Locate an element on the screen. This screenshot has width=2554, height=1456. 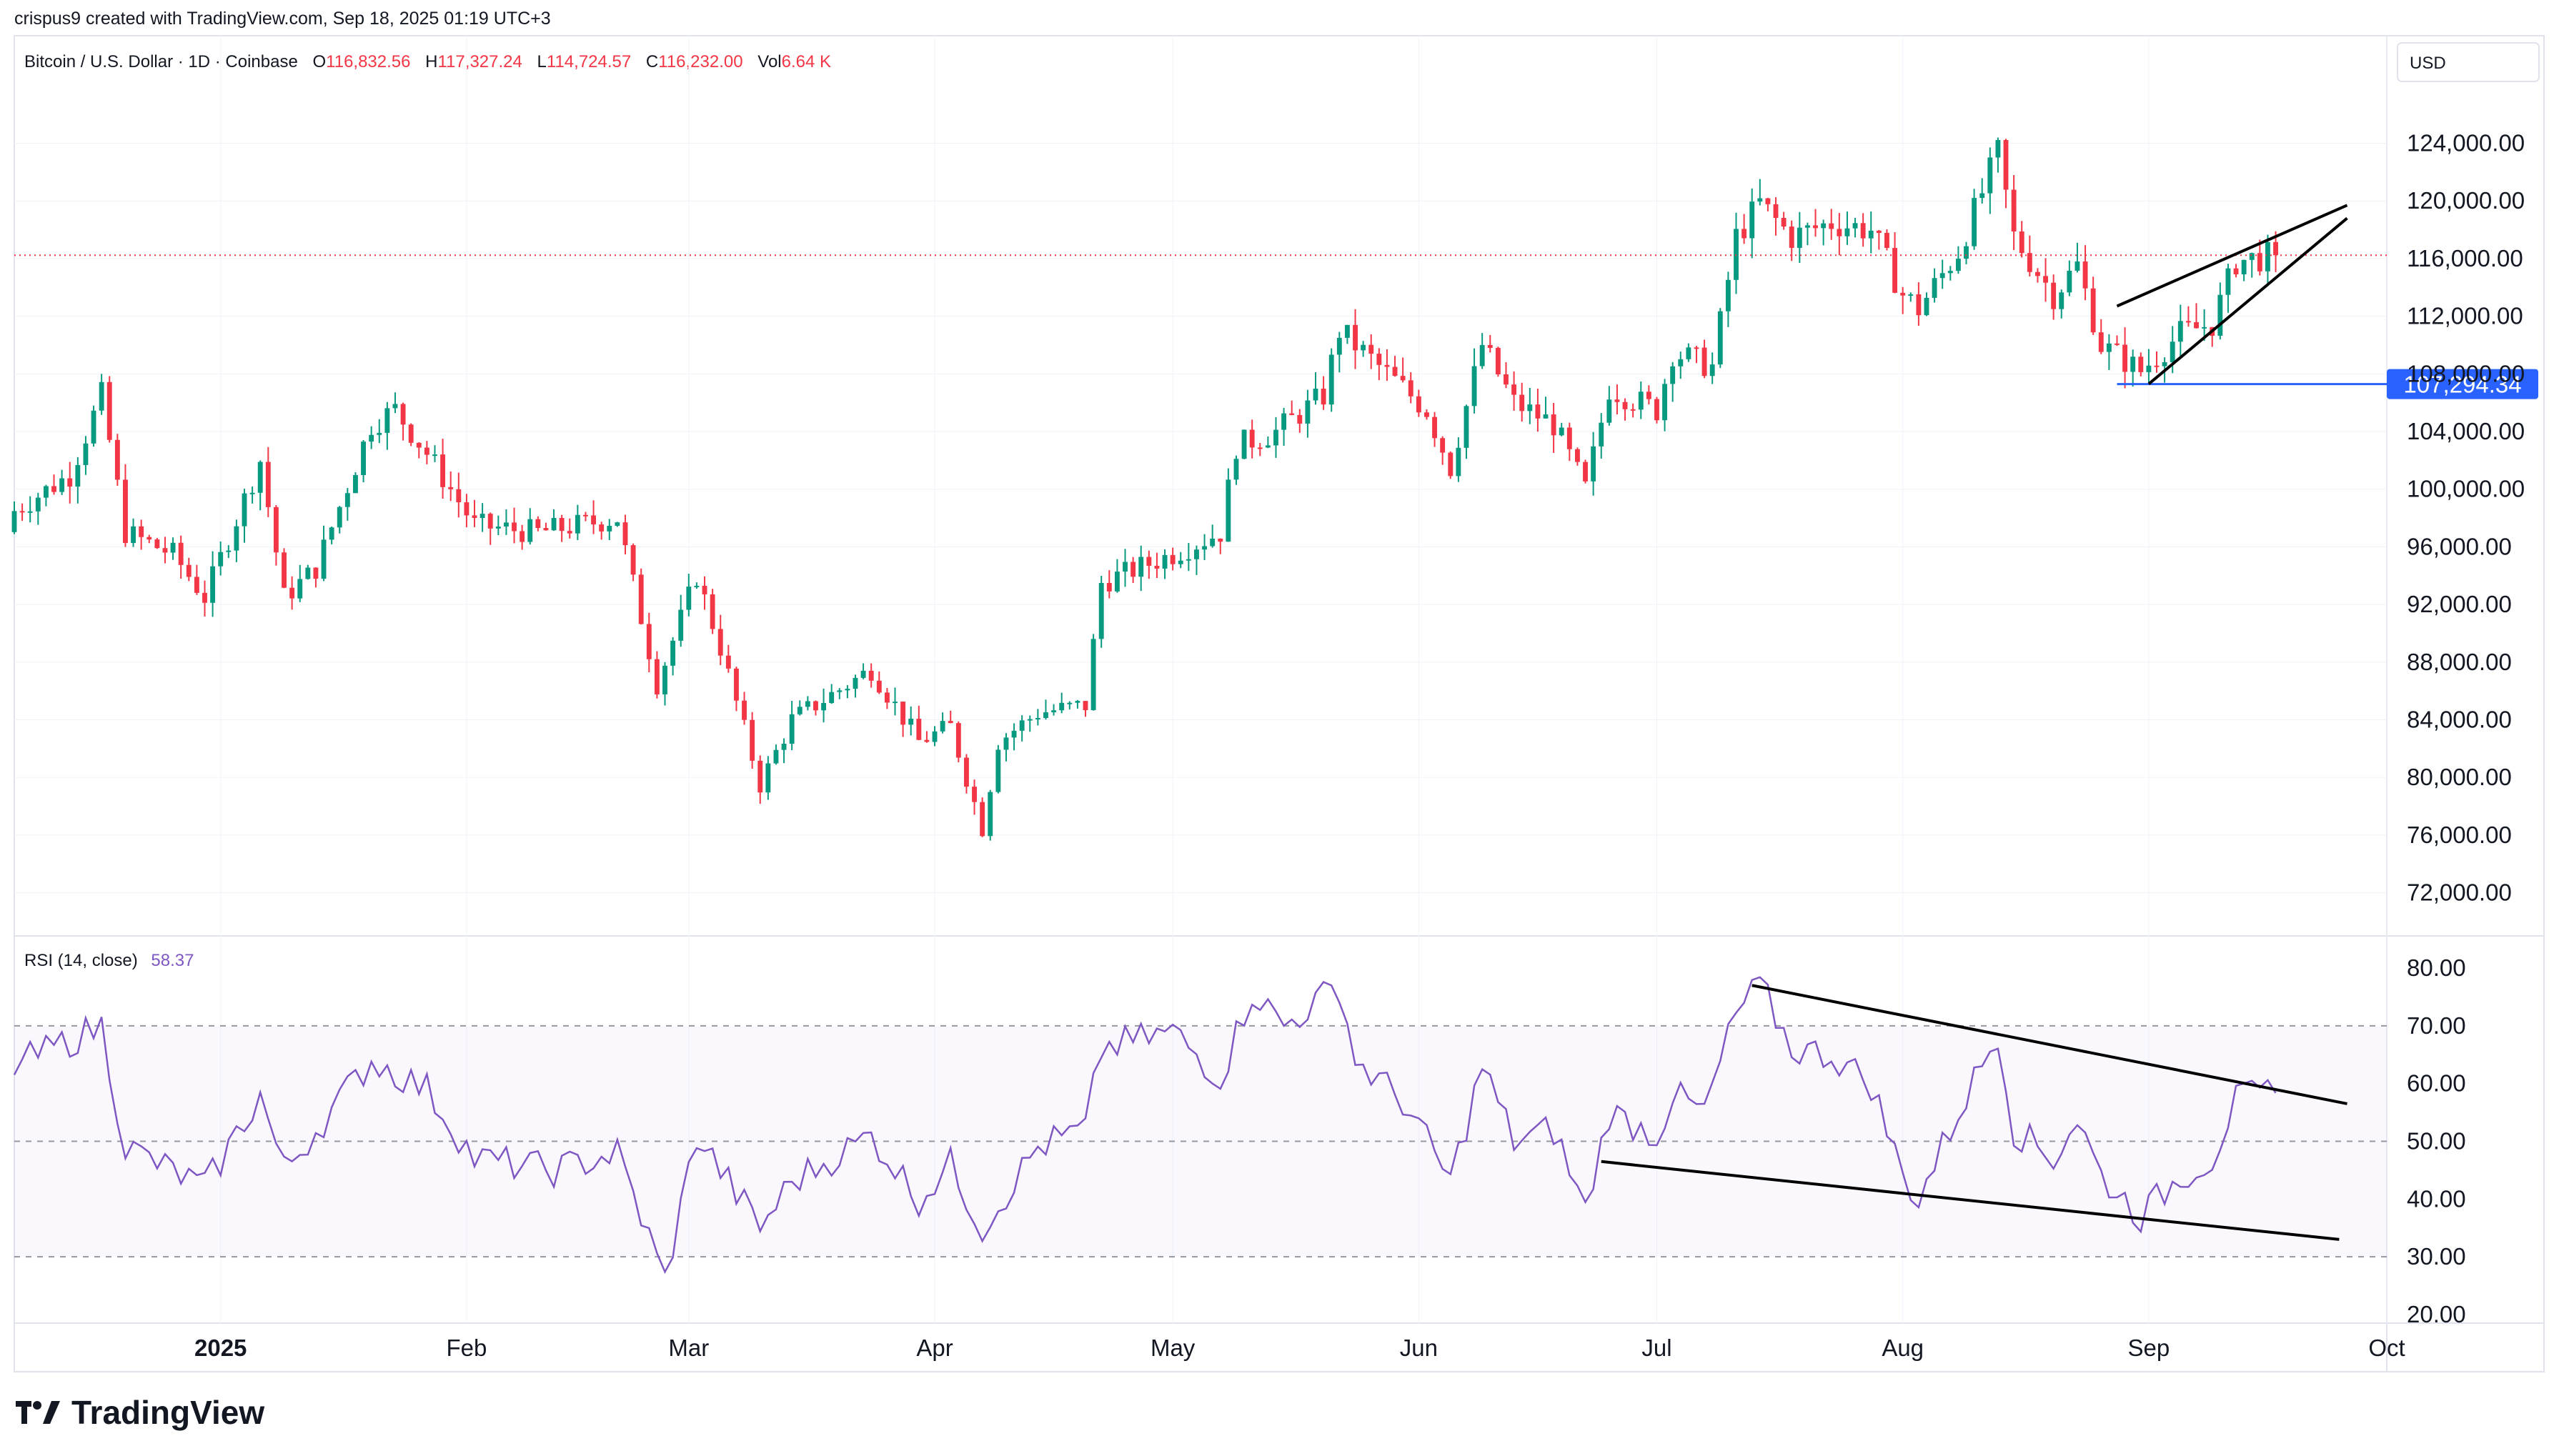
close-value: 116,232.00 is located at coordinates (700, 61).